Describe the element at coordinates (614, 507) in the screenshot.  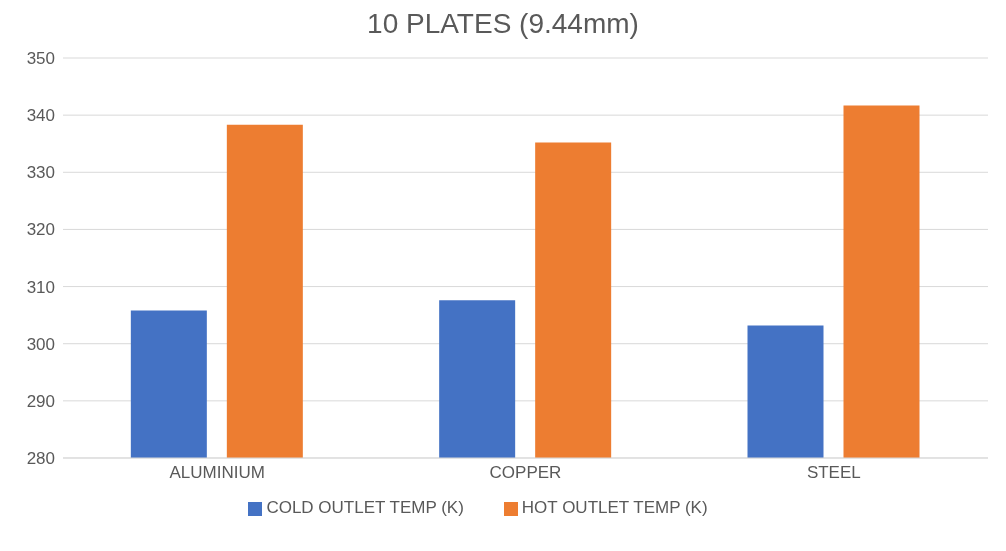
I see `legend-label: HOT OUTLET TEMP (K)` at that location.